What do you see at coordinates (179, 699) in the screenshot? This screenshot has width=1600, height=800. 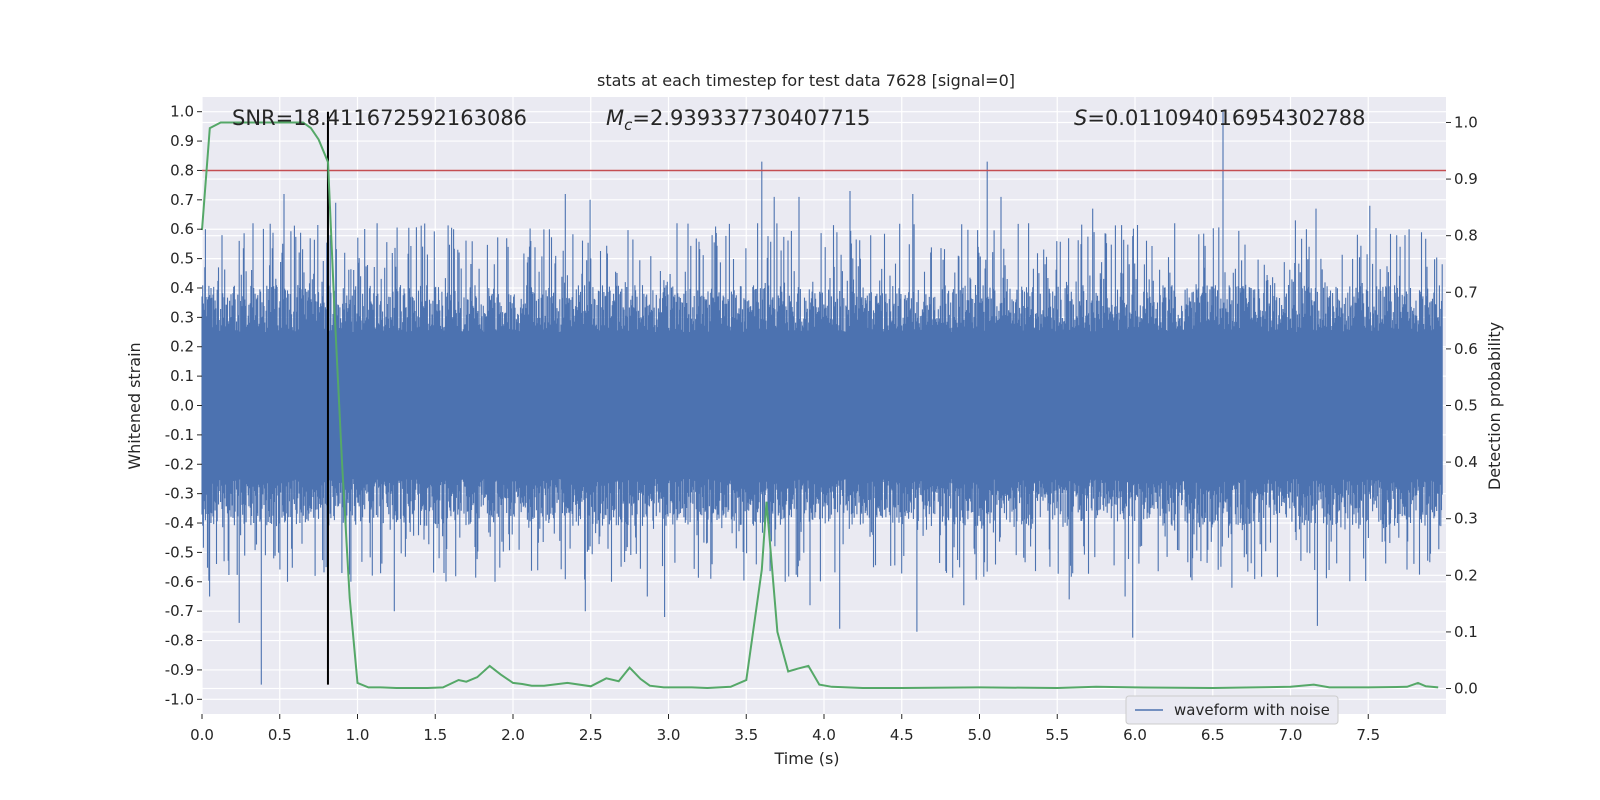 I see `y-tick-label-left: -1.0` at bounding box center [179, 699].